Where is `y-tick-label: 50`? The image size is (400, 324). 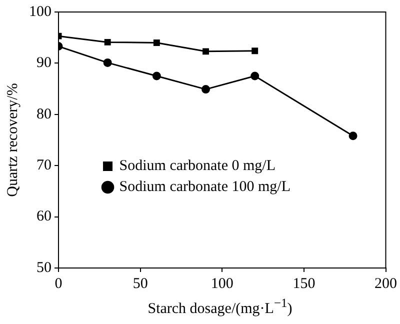
y-tick-label: 50 is located at coordinates (44, 268).